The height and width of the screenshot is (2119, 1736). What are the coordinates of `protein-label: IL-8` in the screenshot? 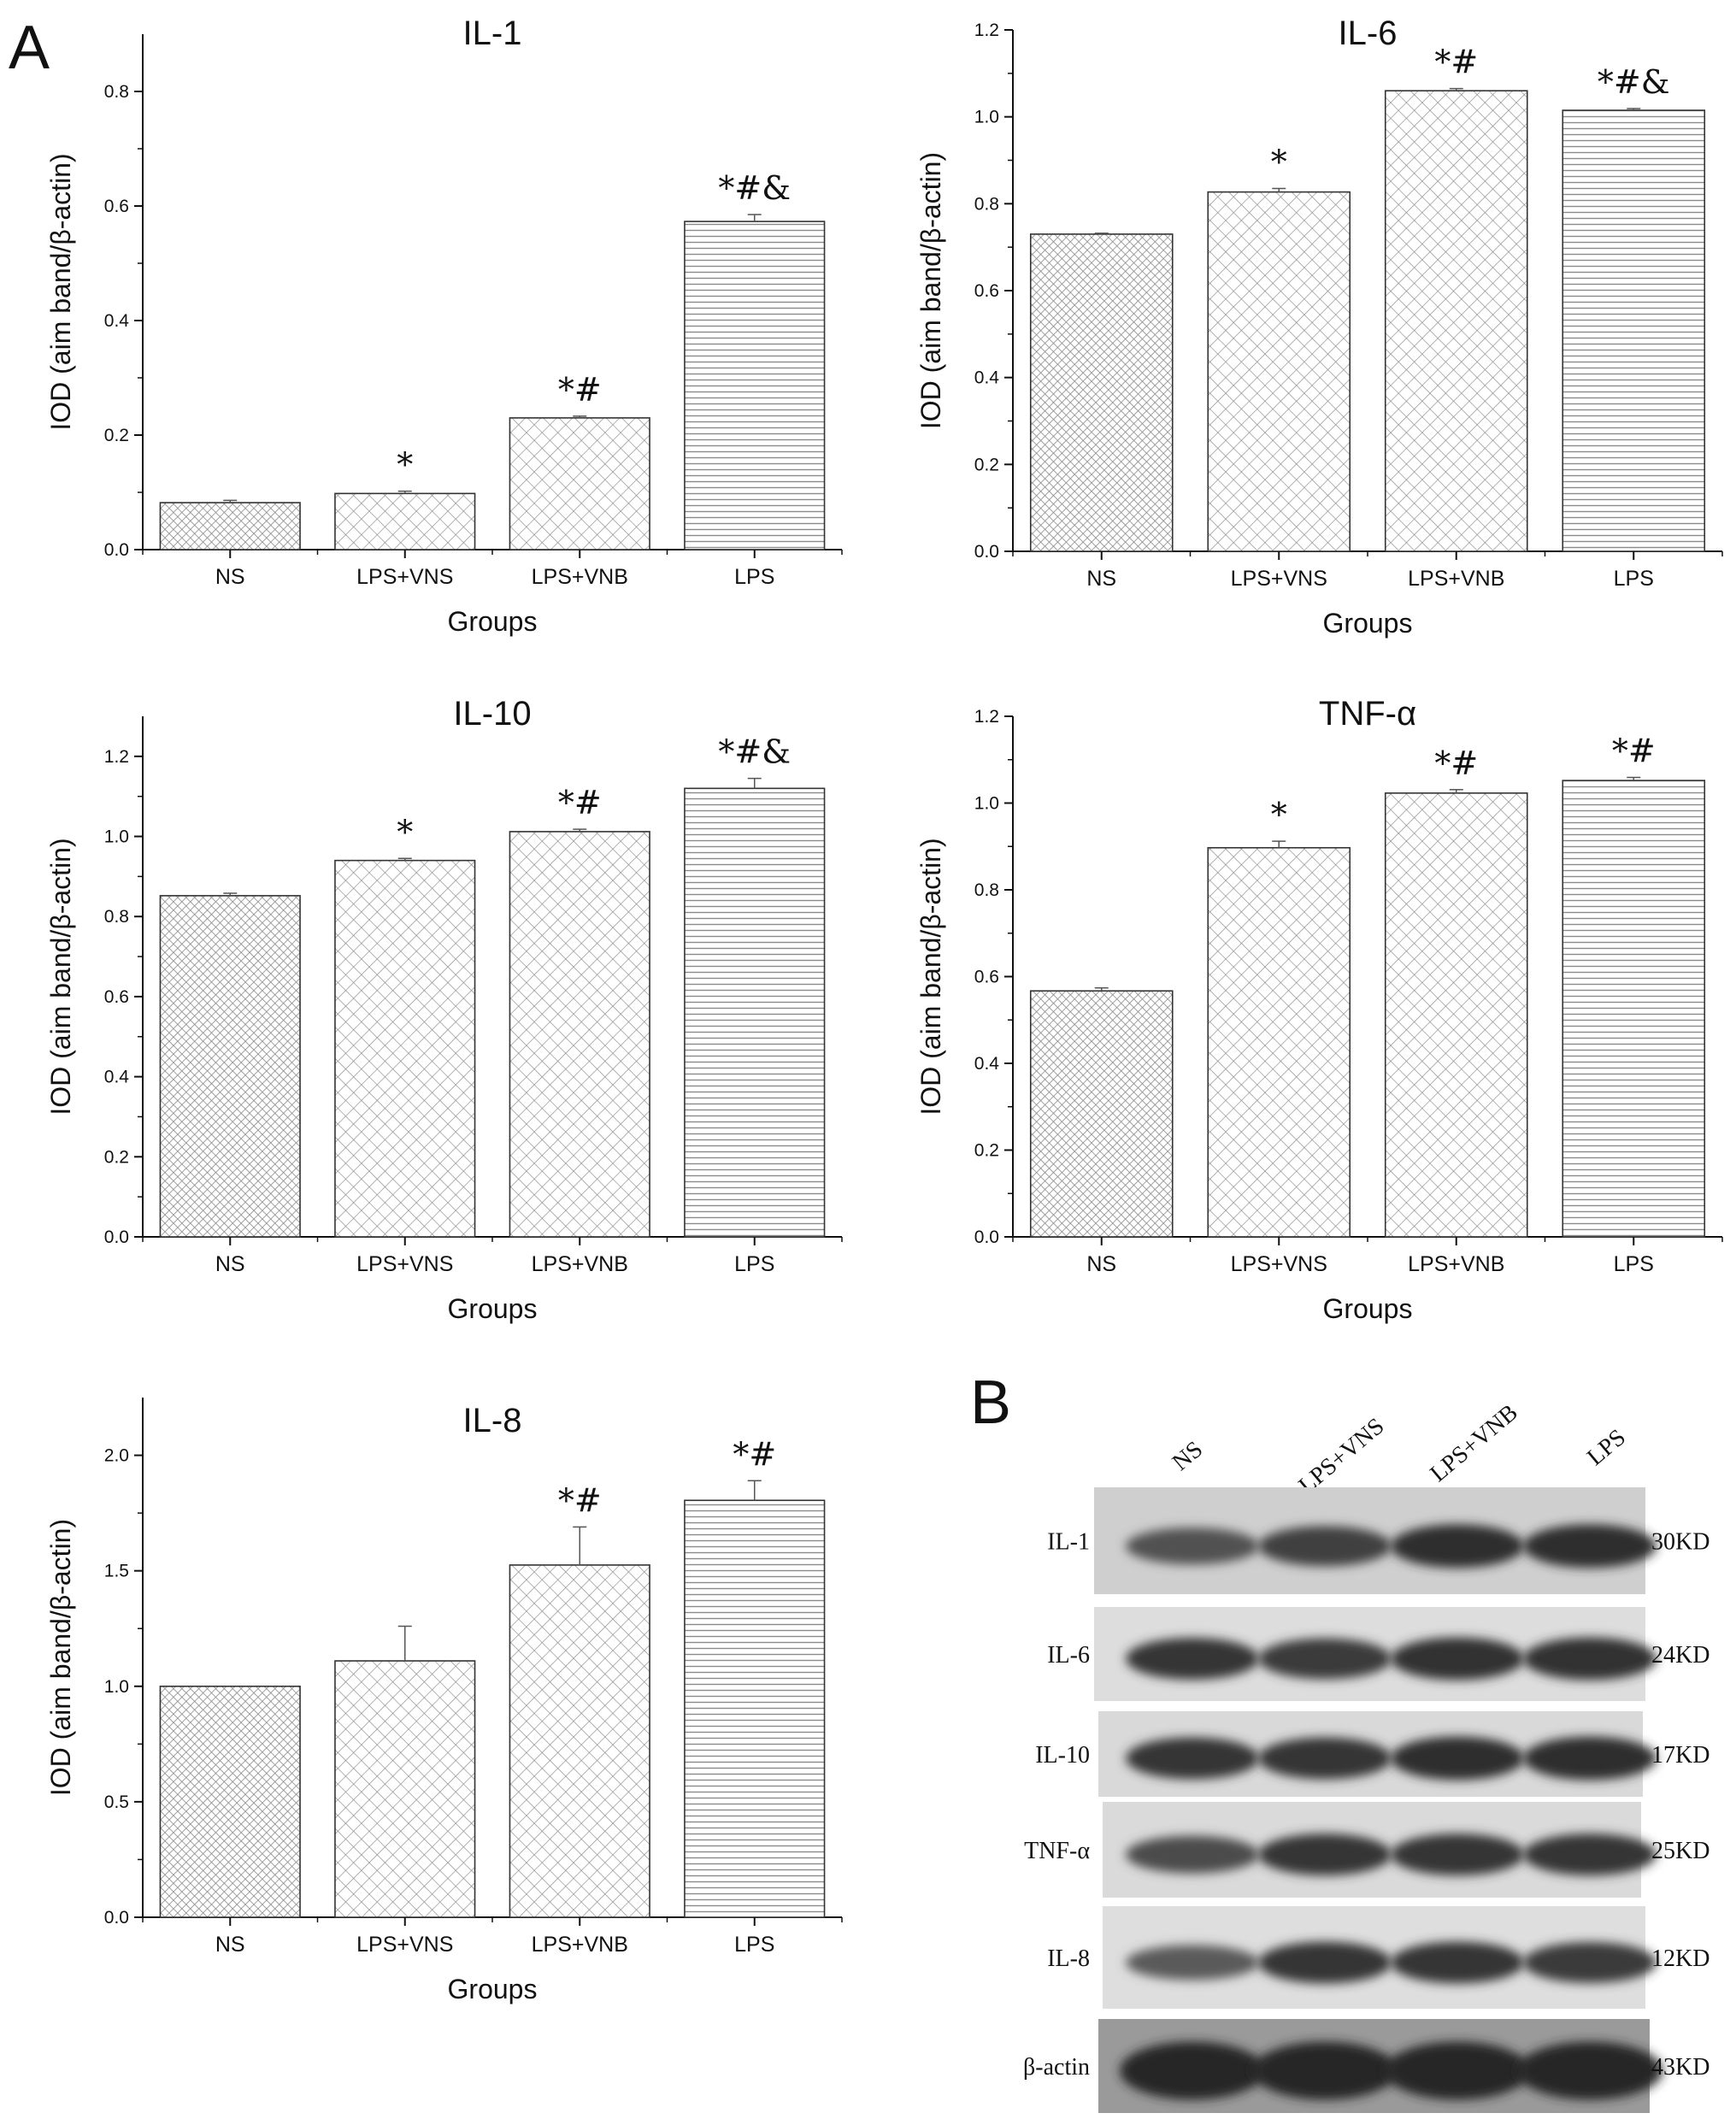 It's located at (1068, 1959).